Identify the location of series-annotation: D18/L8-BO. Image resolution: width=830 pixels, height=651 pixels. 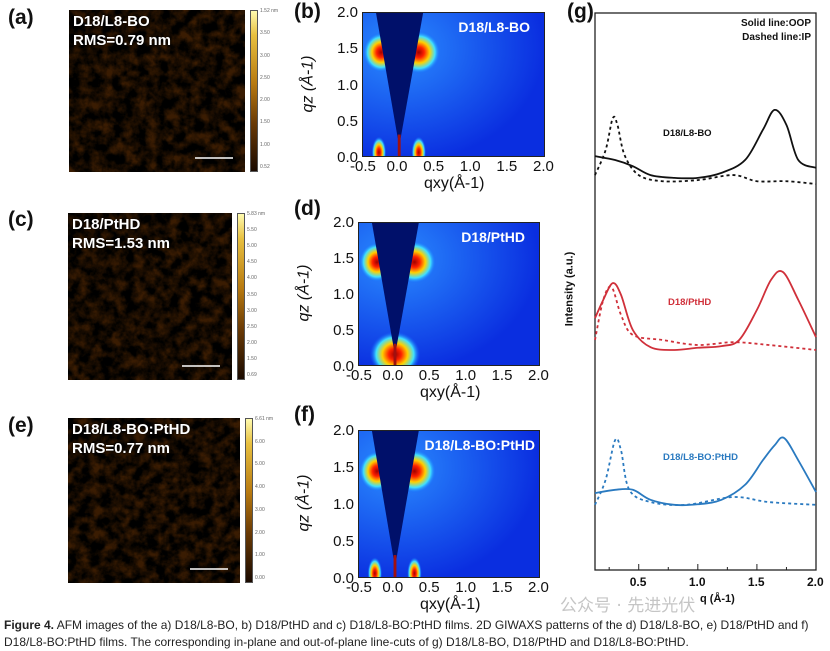
(687, 133).